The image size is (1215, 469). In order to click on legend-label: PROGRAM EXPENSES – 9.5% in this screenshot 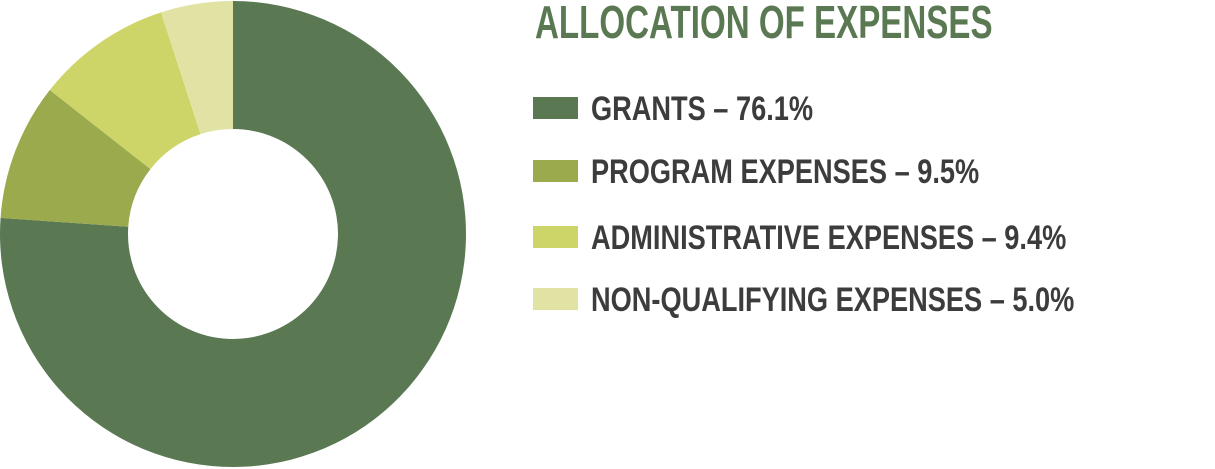, I will do `click(785, 171)`.